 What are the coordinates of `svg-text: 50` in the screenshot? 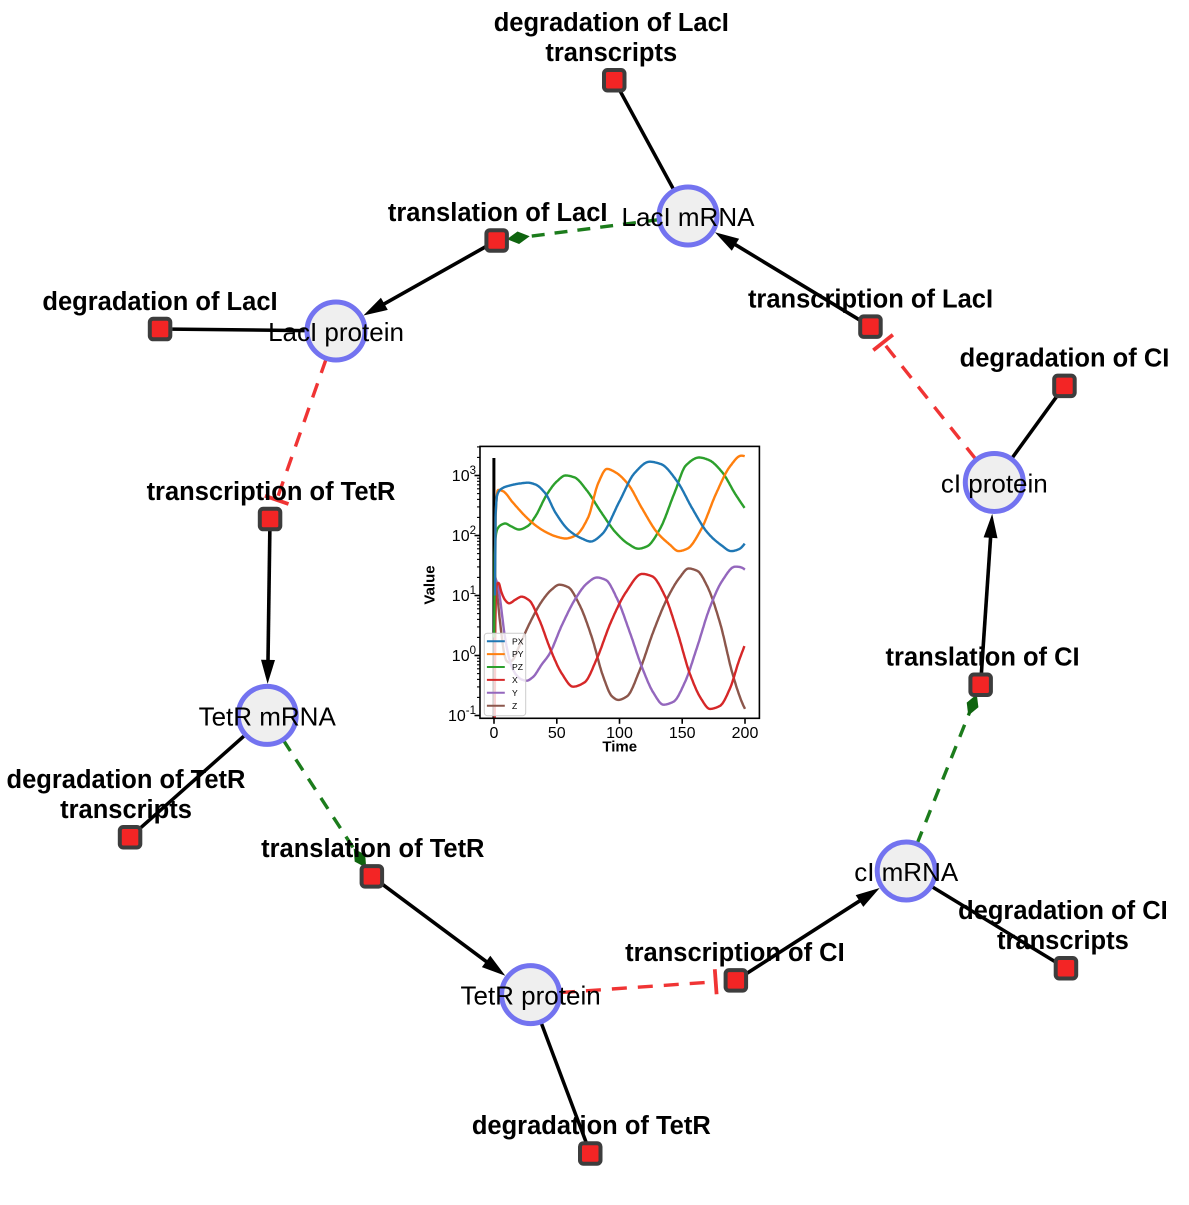 It's located at (557, 733).